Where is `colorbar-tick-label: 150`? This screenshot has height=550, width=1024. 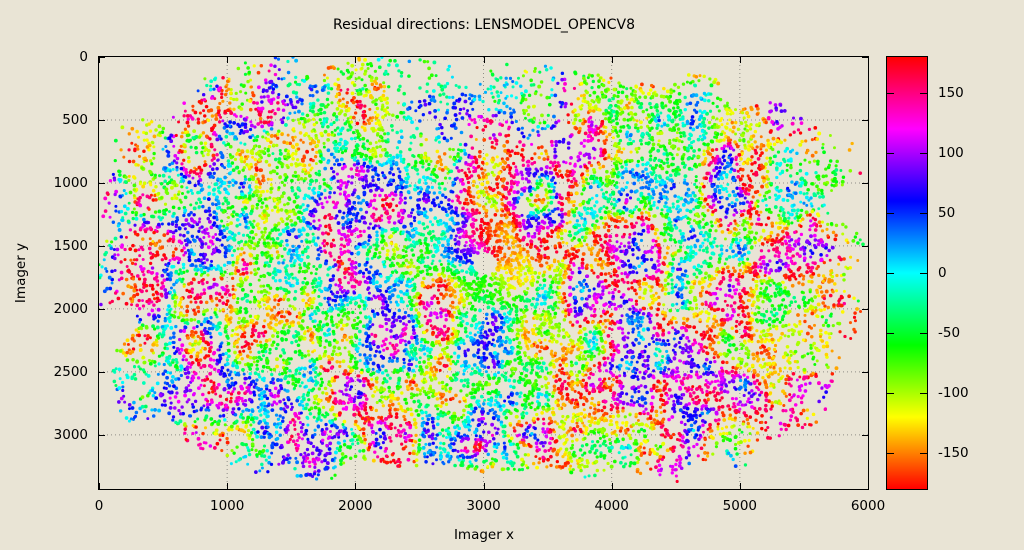 colorbar-tick-label: 150 is located at coordinates (951, 93).